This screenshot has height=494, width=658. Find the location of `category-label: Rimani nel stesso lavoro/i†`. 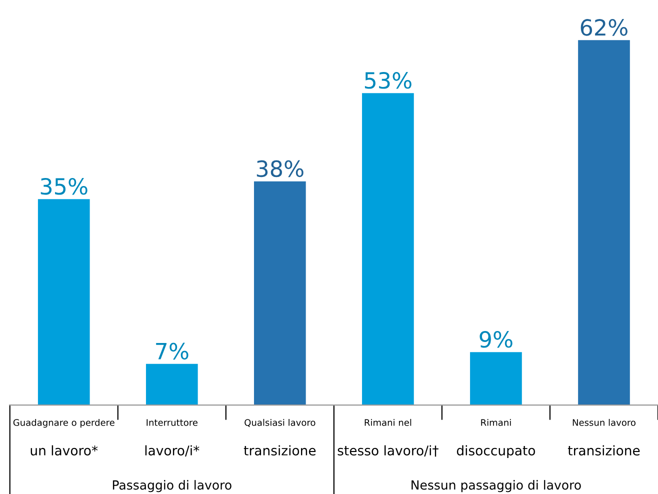

category-label: Rimani nel stesso lavoro/i† is located at coordinates (388, 437).